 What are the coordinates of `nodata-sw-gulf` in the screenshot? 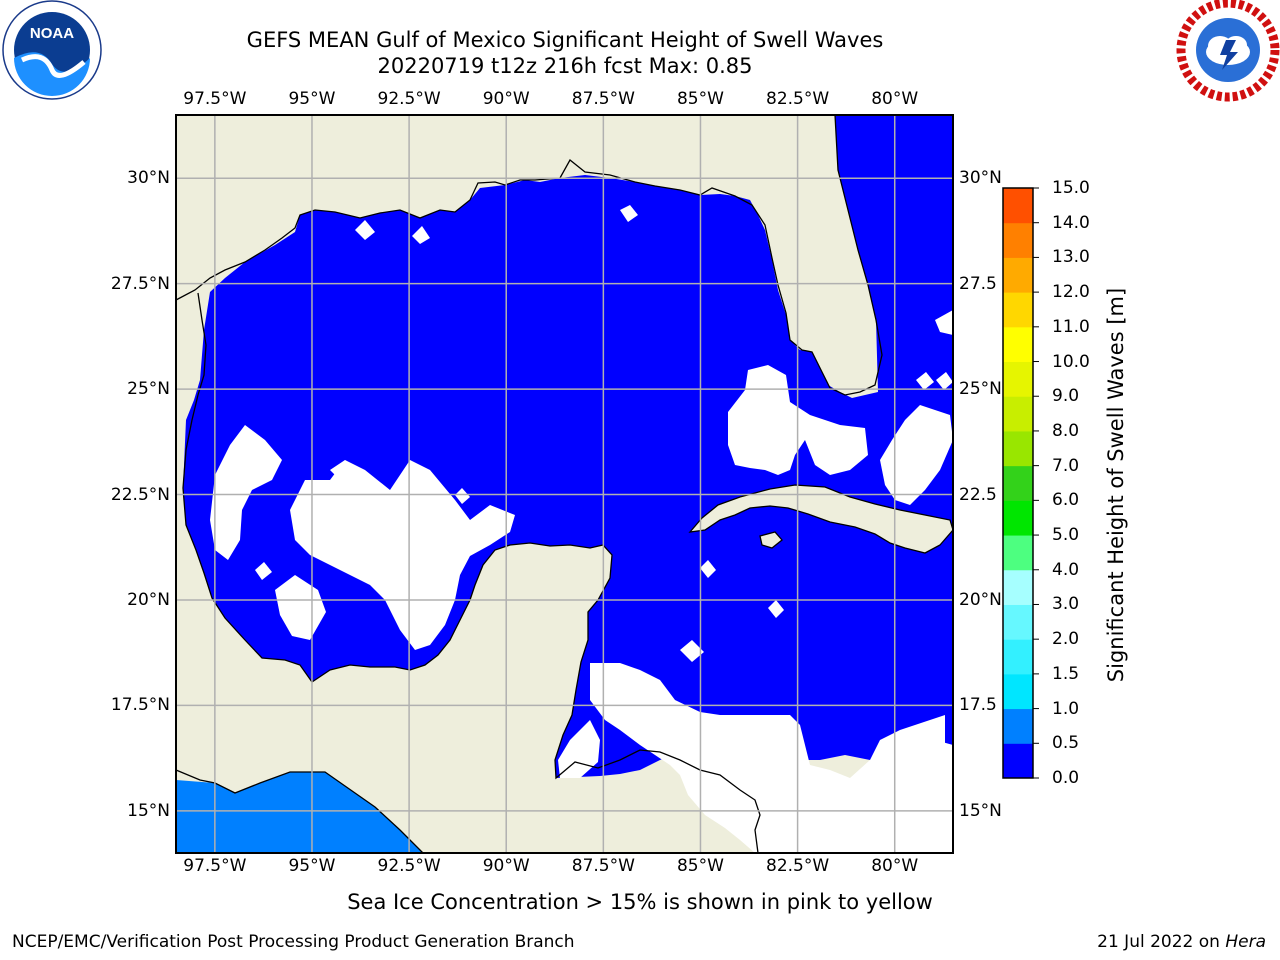 It's located at (300, 607).